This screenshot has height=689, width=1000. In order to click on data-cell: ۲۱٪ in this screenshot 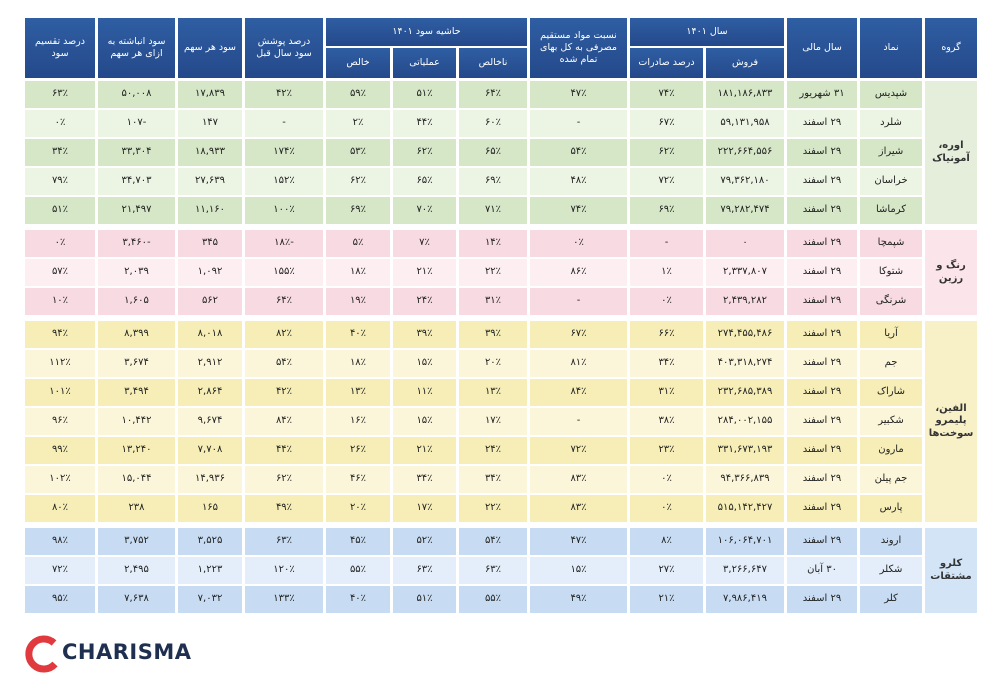, I will do `click(424, 272)`.